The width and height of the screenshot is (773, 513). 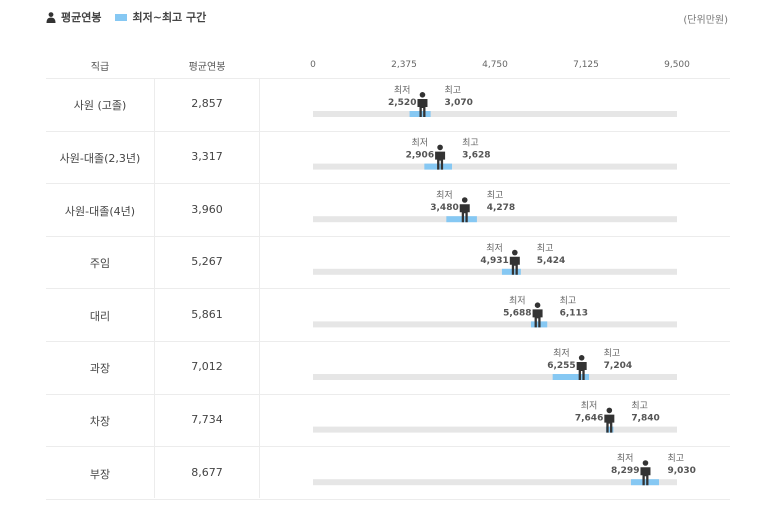 I want to click on header-rule, so click(x=388, y=78).